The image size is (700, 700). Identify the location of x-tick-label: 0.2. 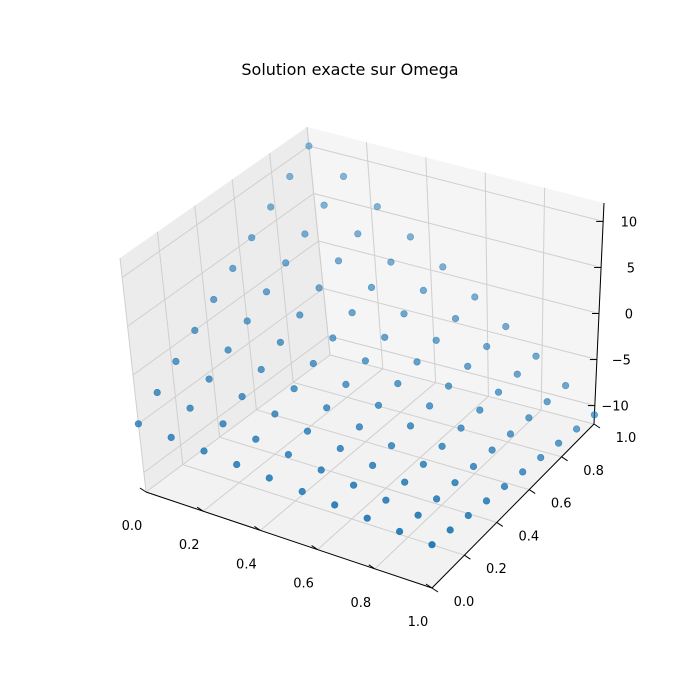
(189, 545).